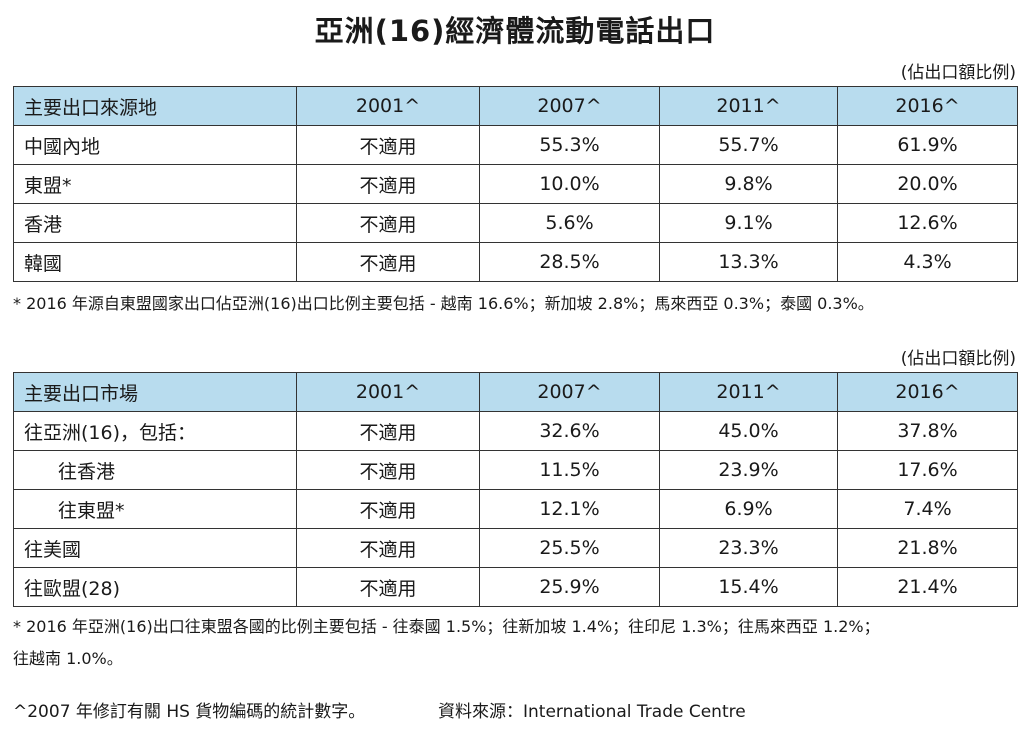 Image resolution: width=1030 pixels, height=729 pixels. I want to click on row-label: 往香港, so click(155, 470).